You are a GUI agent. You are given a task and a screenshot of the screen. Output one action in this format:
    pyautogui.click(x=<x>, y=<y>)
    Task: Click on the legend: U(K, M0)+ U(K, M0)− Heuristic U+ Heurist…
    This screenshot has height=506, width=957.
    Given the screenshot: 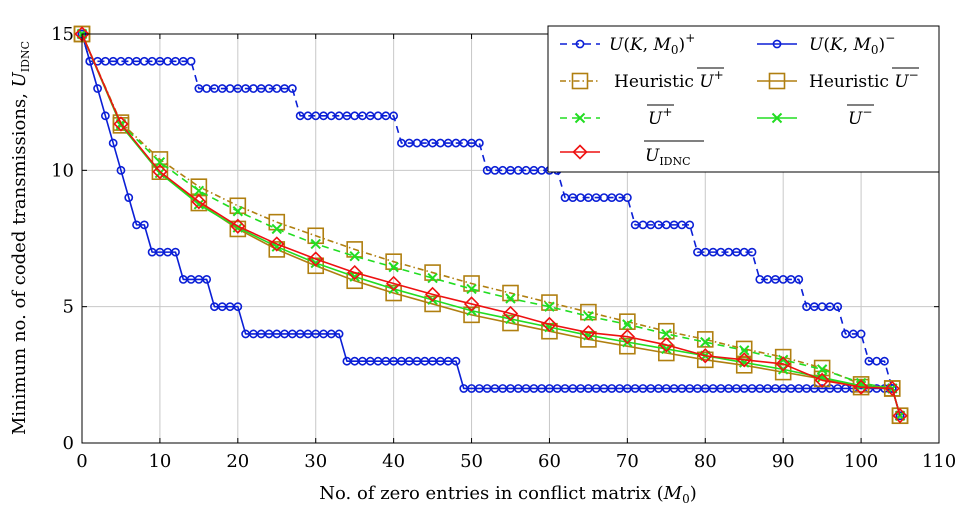 What is the action you would take?
    pyautogui.click(x=743, y=99)
    